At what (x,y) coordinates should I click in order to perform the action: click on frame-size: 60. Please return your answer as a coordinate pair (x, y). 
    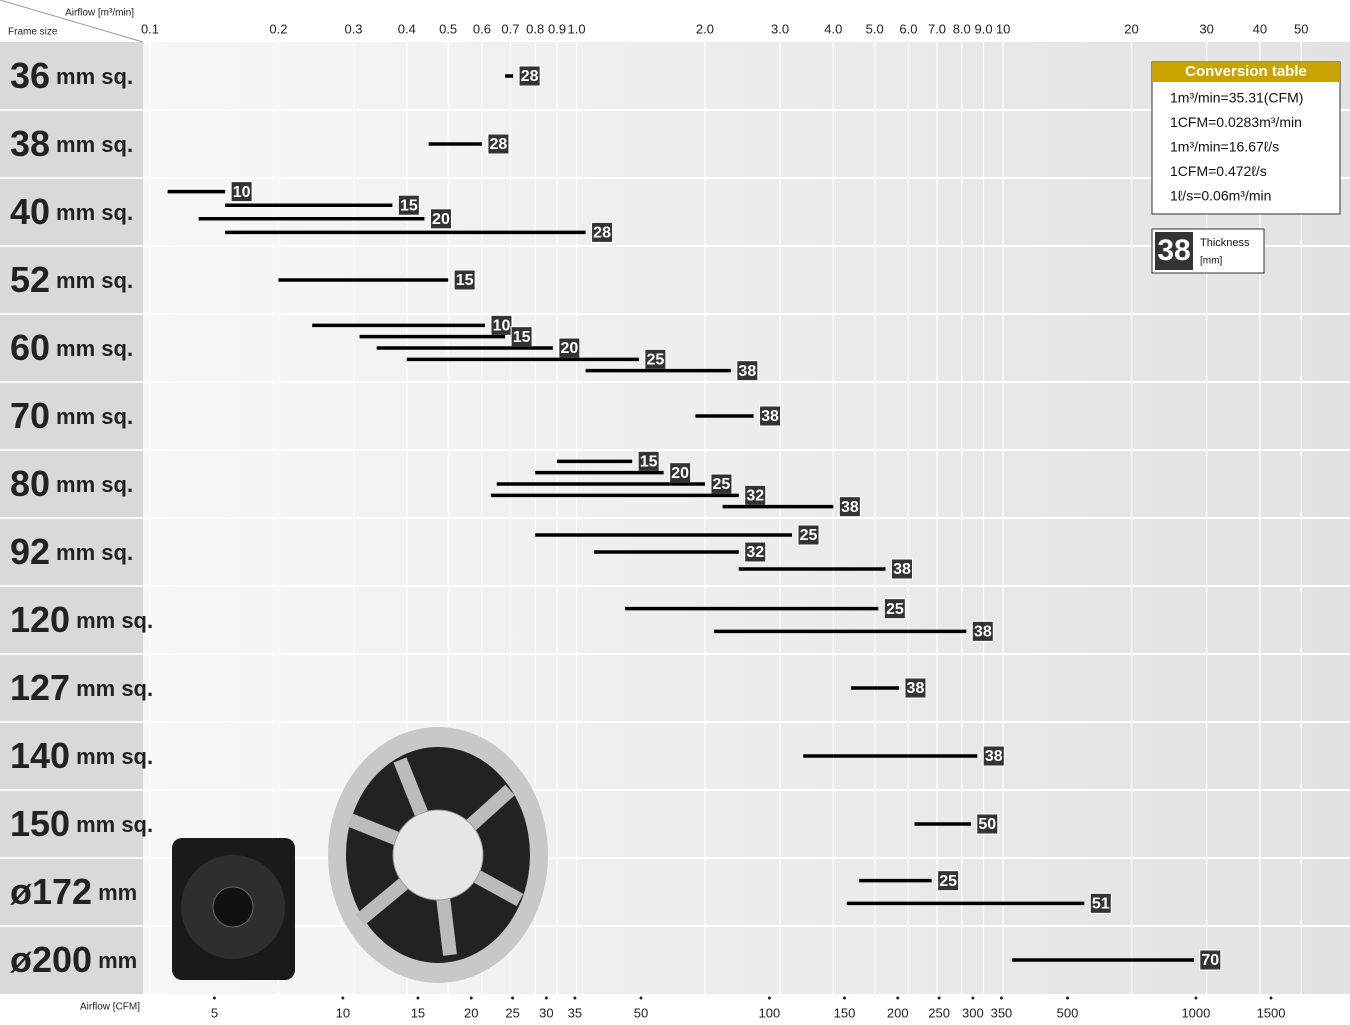
    Looking at the image, I should click on (30, 347).